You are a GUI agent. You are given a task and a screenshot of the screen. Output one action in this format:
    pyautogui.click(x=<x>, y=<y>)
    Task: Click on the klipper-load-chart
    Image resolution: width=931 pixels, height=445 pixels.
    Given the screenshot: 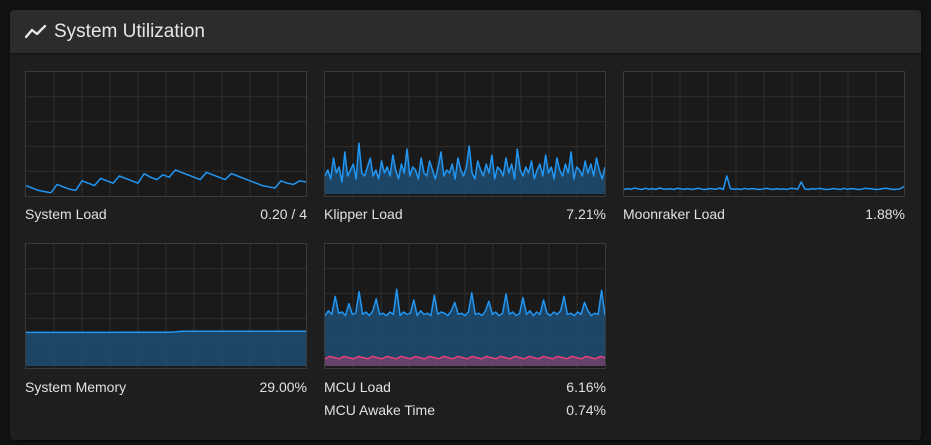 What is the action you would take?
    pyautogui.click(x=465, y=134)
    